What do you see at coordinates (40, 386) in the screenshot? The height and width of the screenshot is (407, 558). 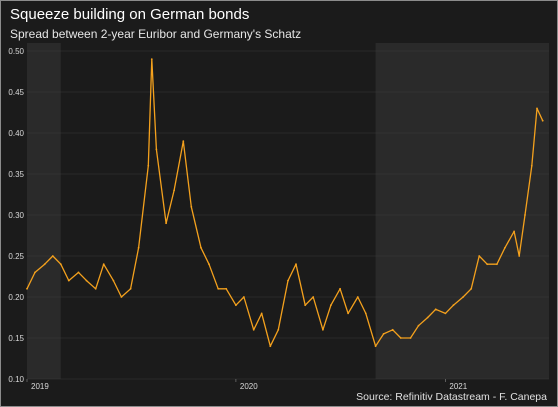 I see `x-tick-label: 2019` at bounding box center [40, 386].